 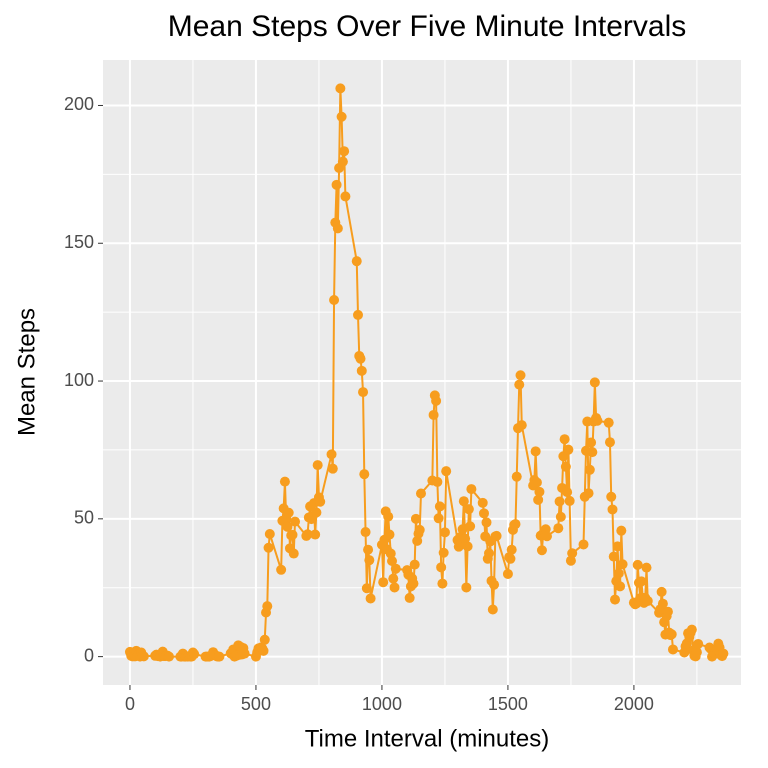 I want to click on x-tick-label: 1500, so click(x=508, y=704).